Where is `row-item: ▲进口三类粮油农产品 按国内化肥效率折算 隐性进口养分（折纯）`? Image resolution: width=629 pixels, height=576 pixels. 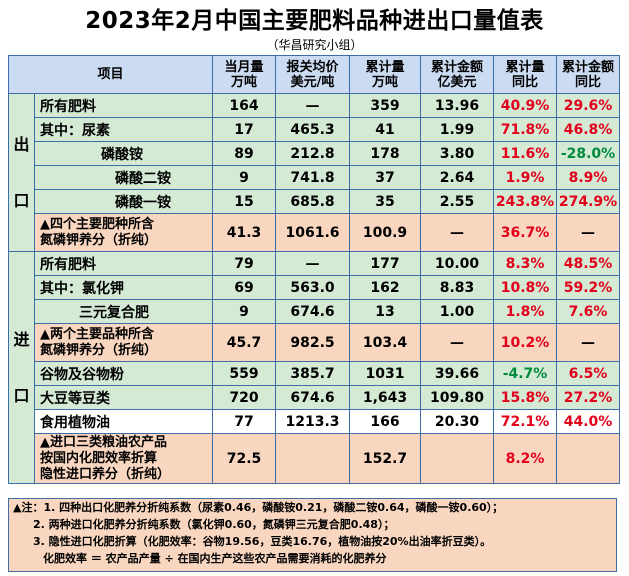 row-item: ▲进口三类粮油农产品 按国内化肥效率折算 隐性进口养分（折纯） is located at coordinates (123, 458).